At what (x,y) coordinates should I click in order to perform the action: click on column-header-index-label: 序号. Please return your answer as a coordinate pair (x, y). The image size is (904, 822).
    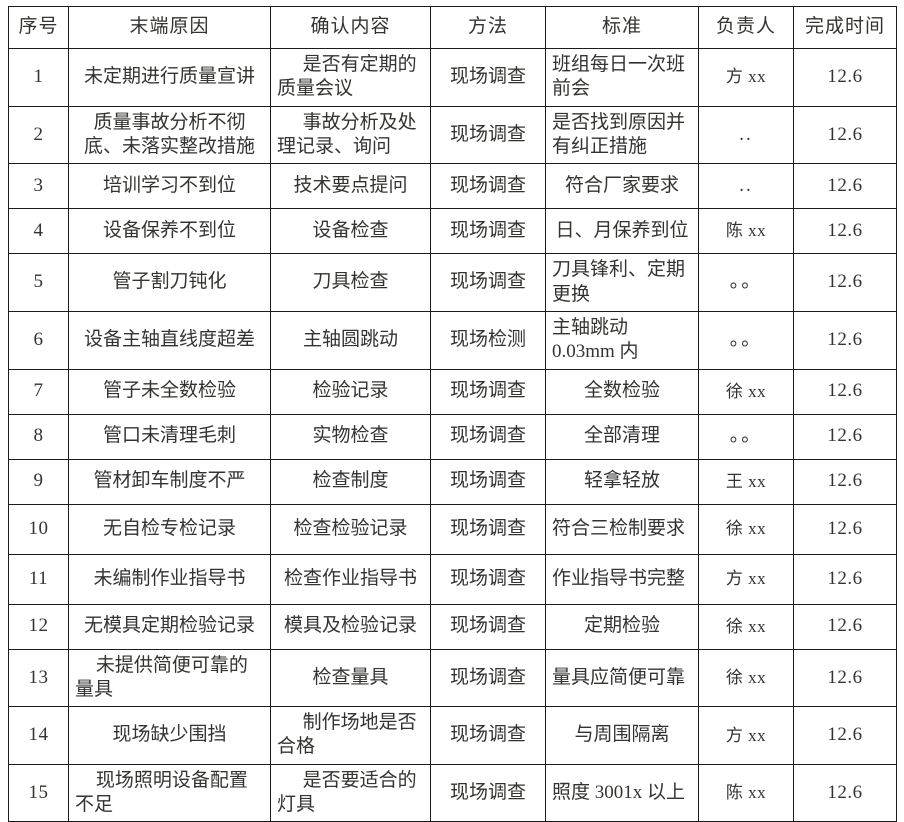
    Looking at the image, I should click on (38, 27).